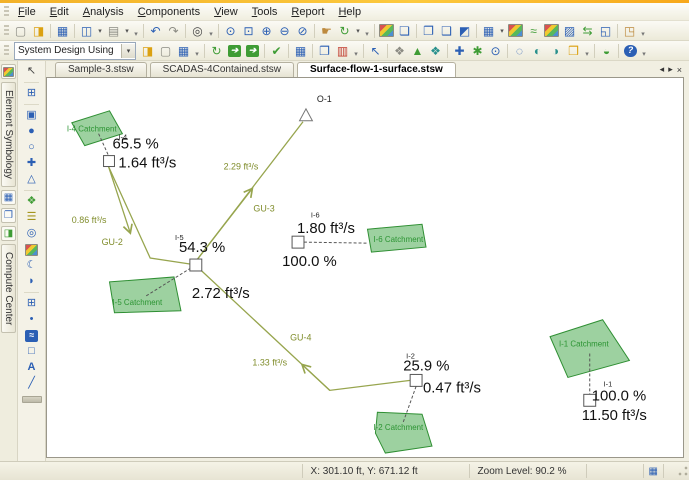 Image resolution: width=689 pixels, height=480 pixels. What do you see at coordinates (569, 30) in the screenshot?
I see `pattern-icon: ▨` at bounding box center [569, 30].